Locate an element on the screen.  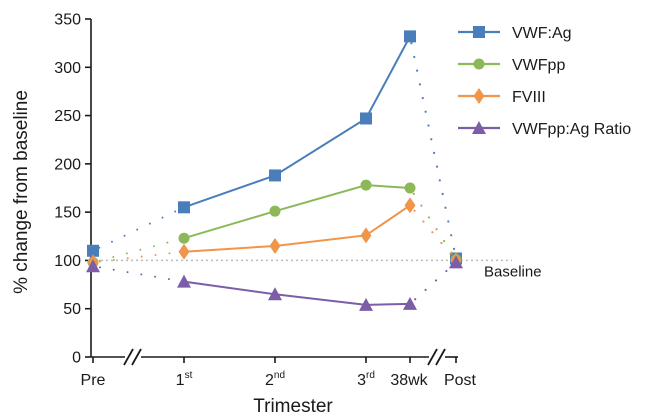
legend-label: VWFpp:Ag Ratio is located at coordinates (571, 129).